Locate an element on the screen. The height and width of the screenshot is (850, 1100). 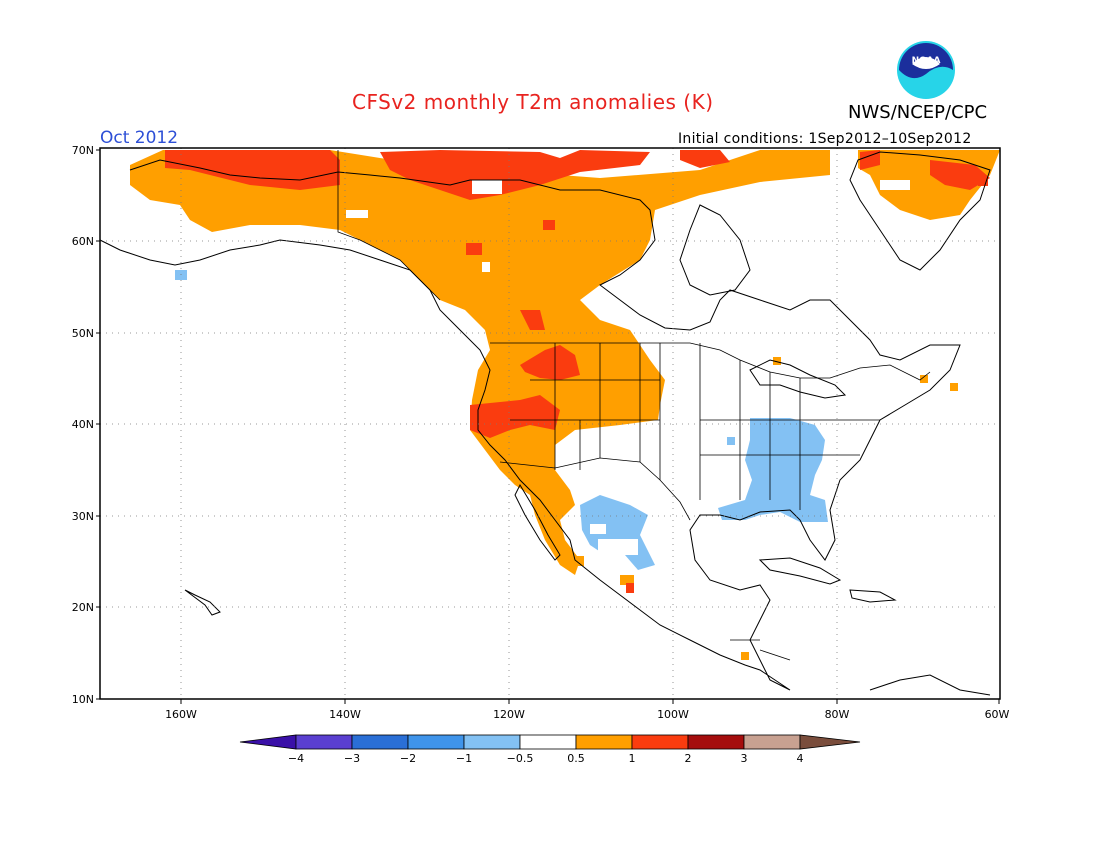
hot-region-washington is located at coordinates (532, 320).